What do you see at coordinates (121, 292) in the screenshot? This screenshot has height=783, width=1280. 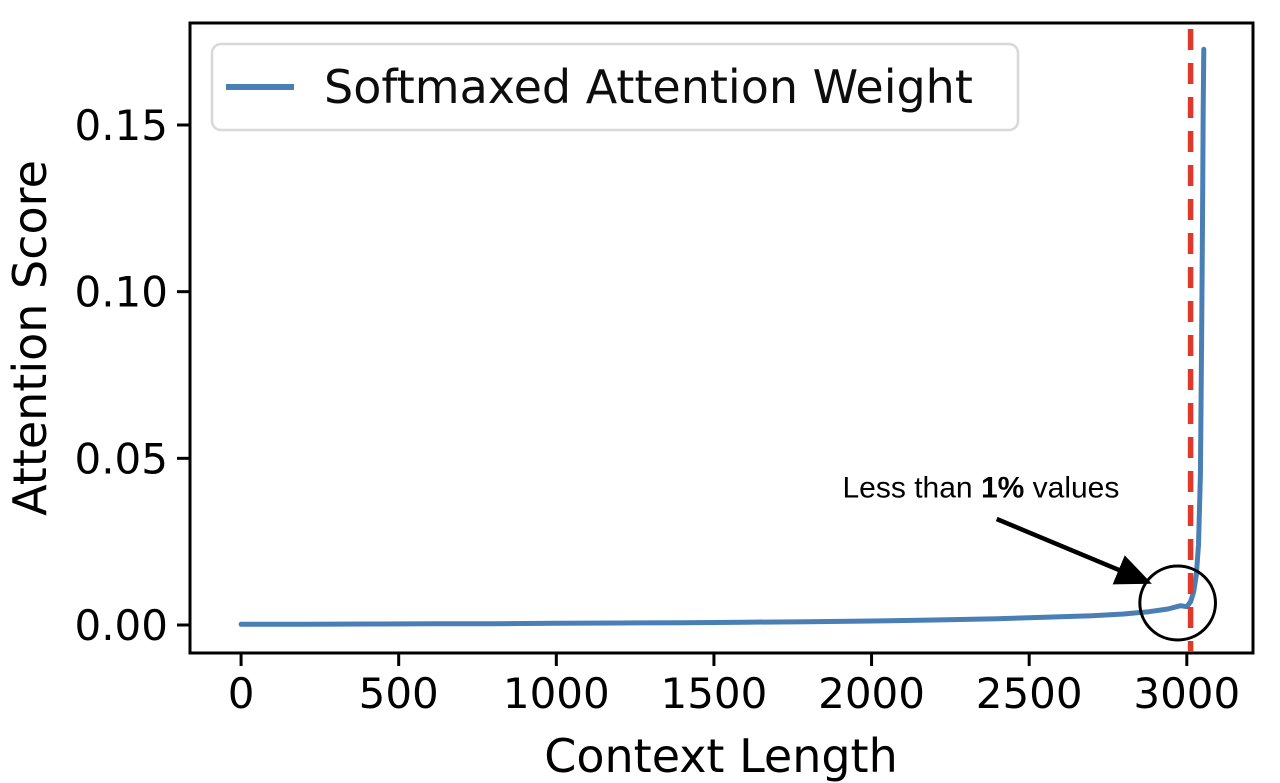 I see `y-tick-label: 0.10` at bounding box center [121, 292].